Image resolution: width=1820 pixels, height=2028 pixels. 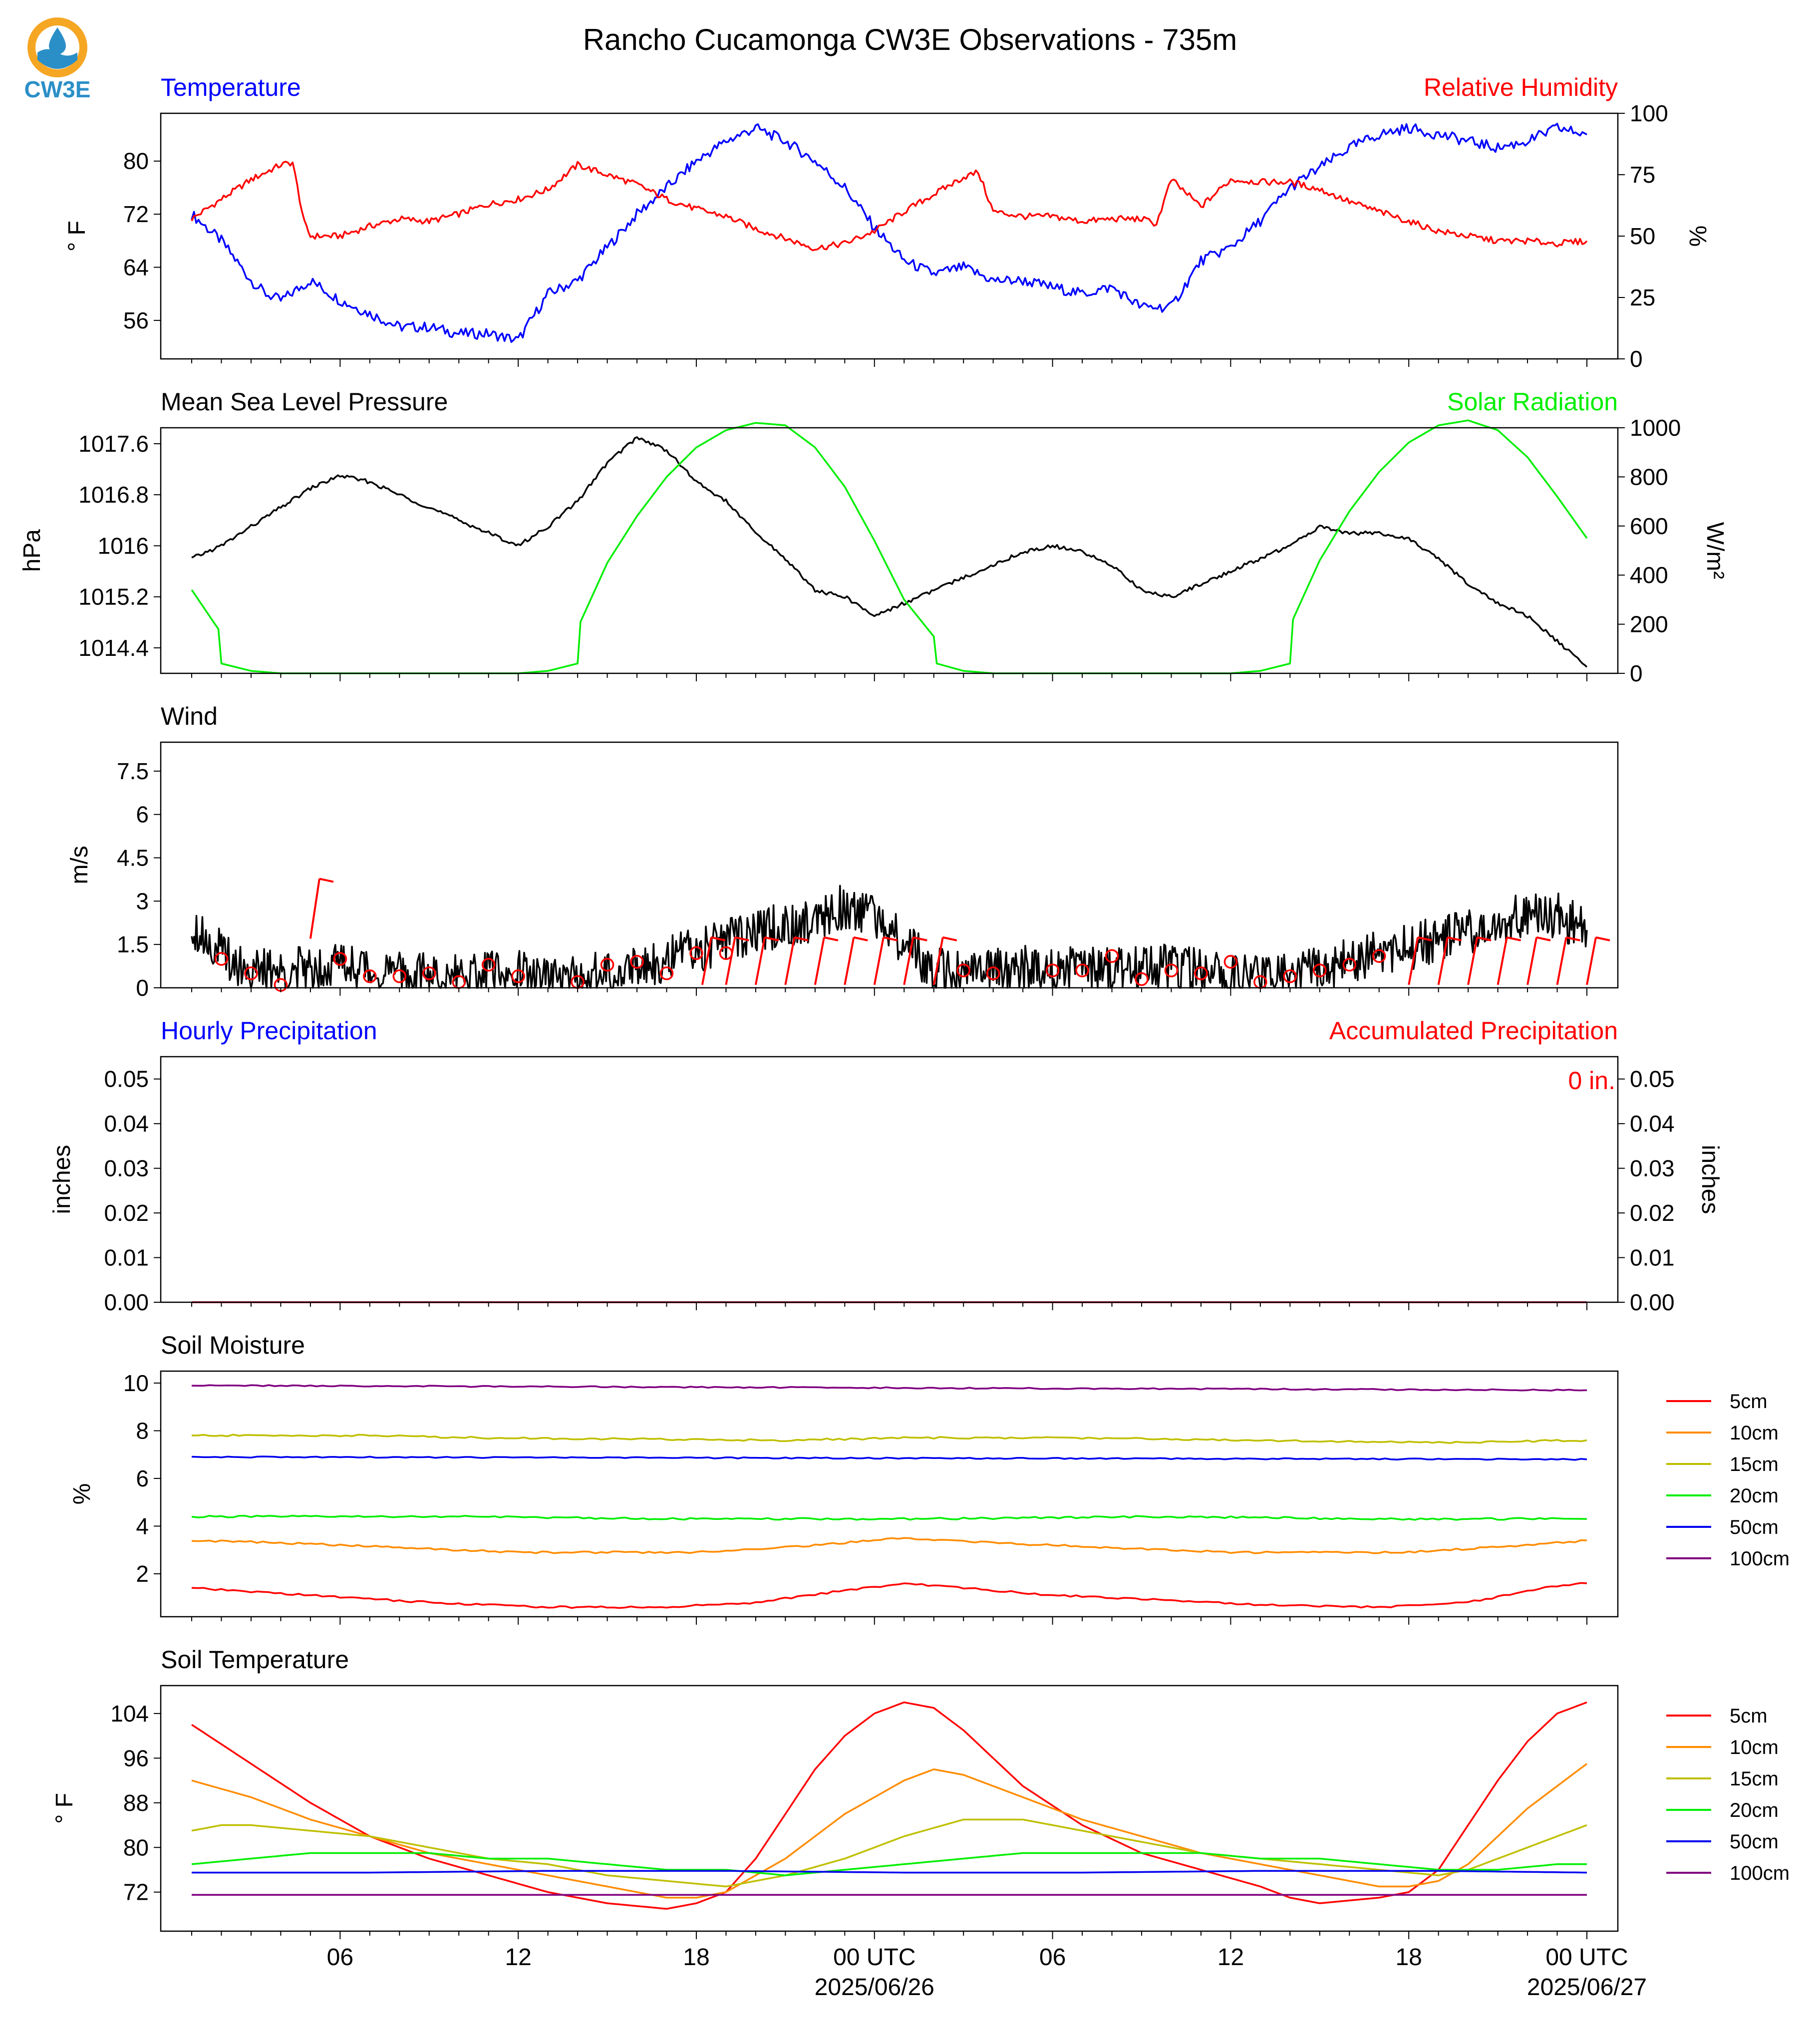 I want to click on hourly-precip-axis-label: inches, so click(x=62, y=1179).